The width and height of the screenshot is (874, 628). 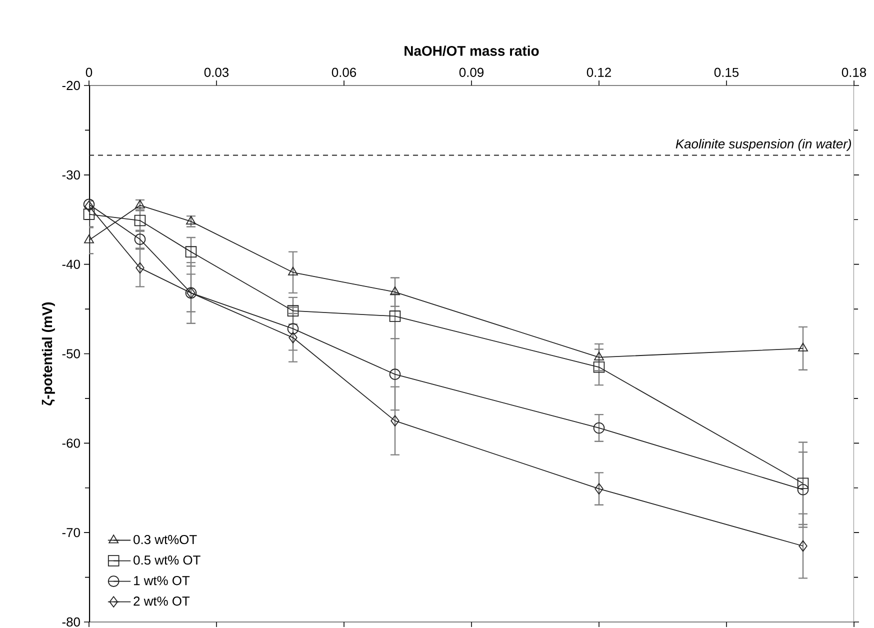 I want to click on x-tick-label: 0.15, so click(x=726, y=72).